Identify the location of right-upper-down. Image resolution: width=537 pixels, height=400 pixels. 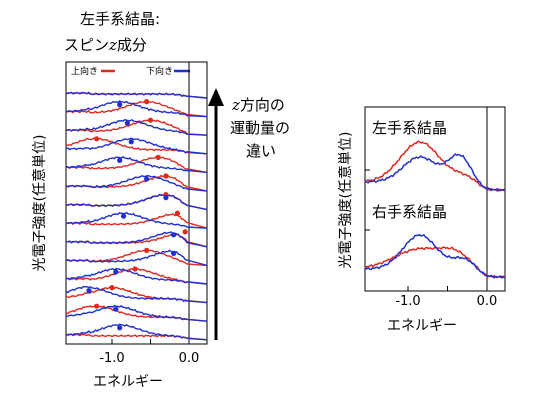
(435, 172).